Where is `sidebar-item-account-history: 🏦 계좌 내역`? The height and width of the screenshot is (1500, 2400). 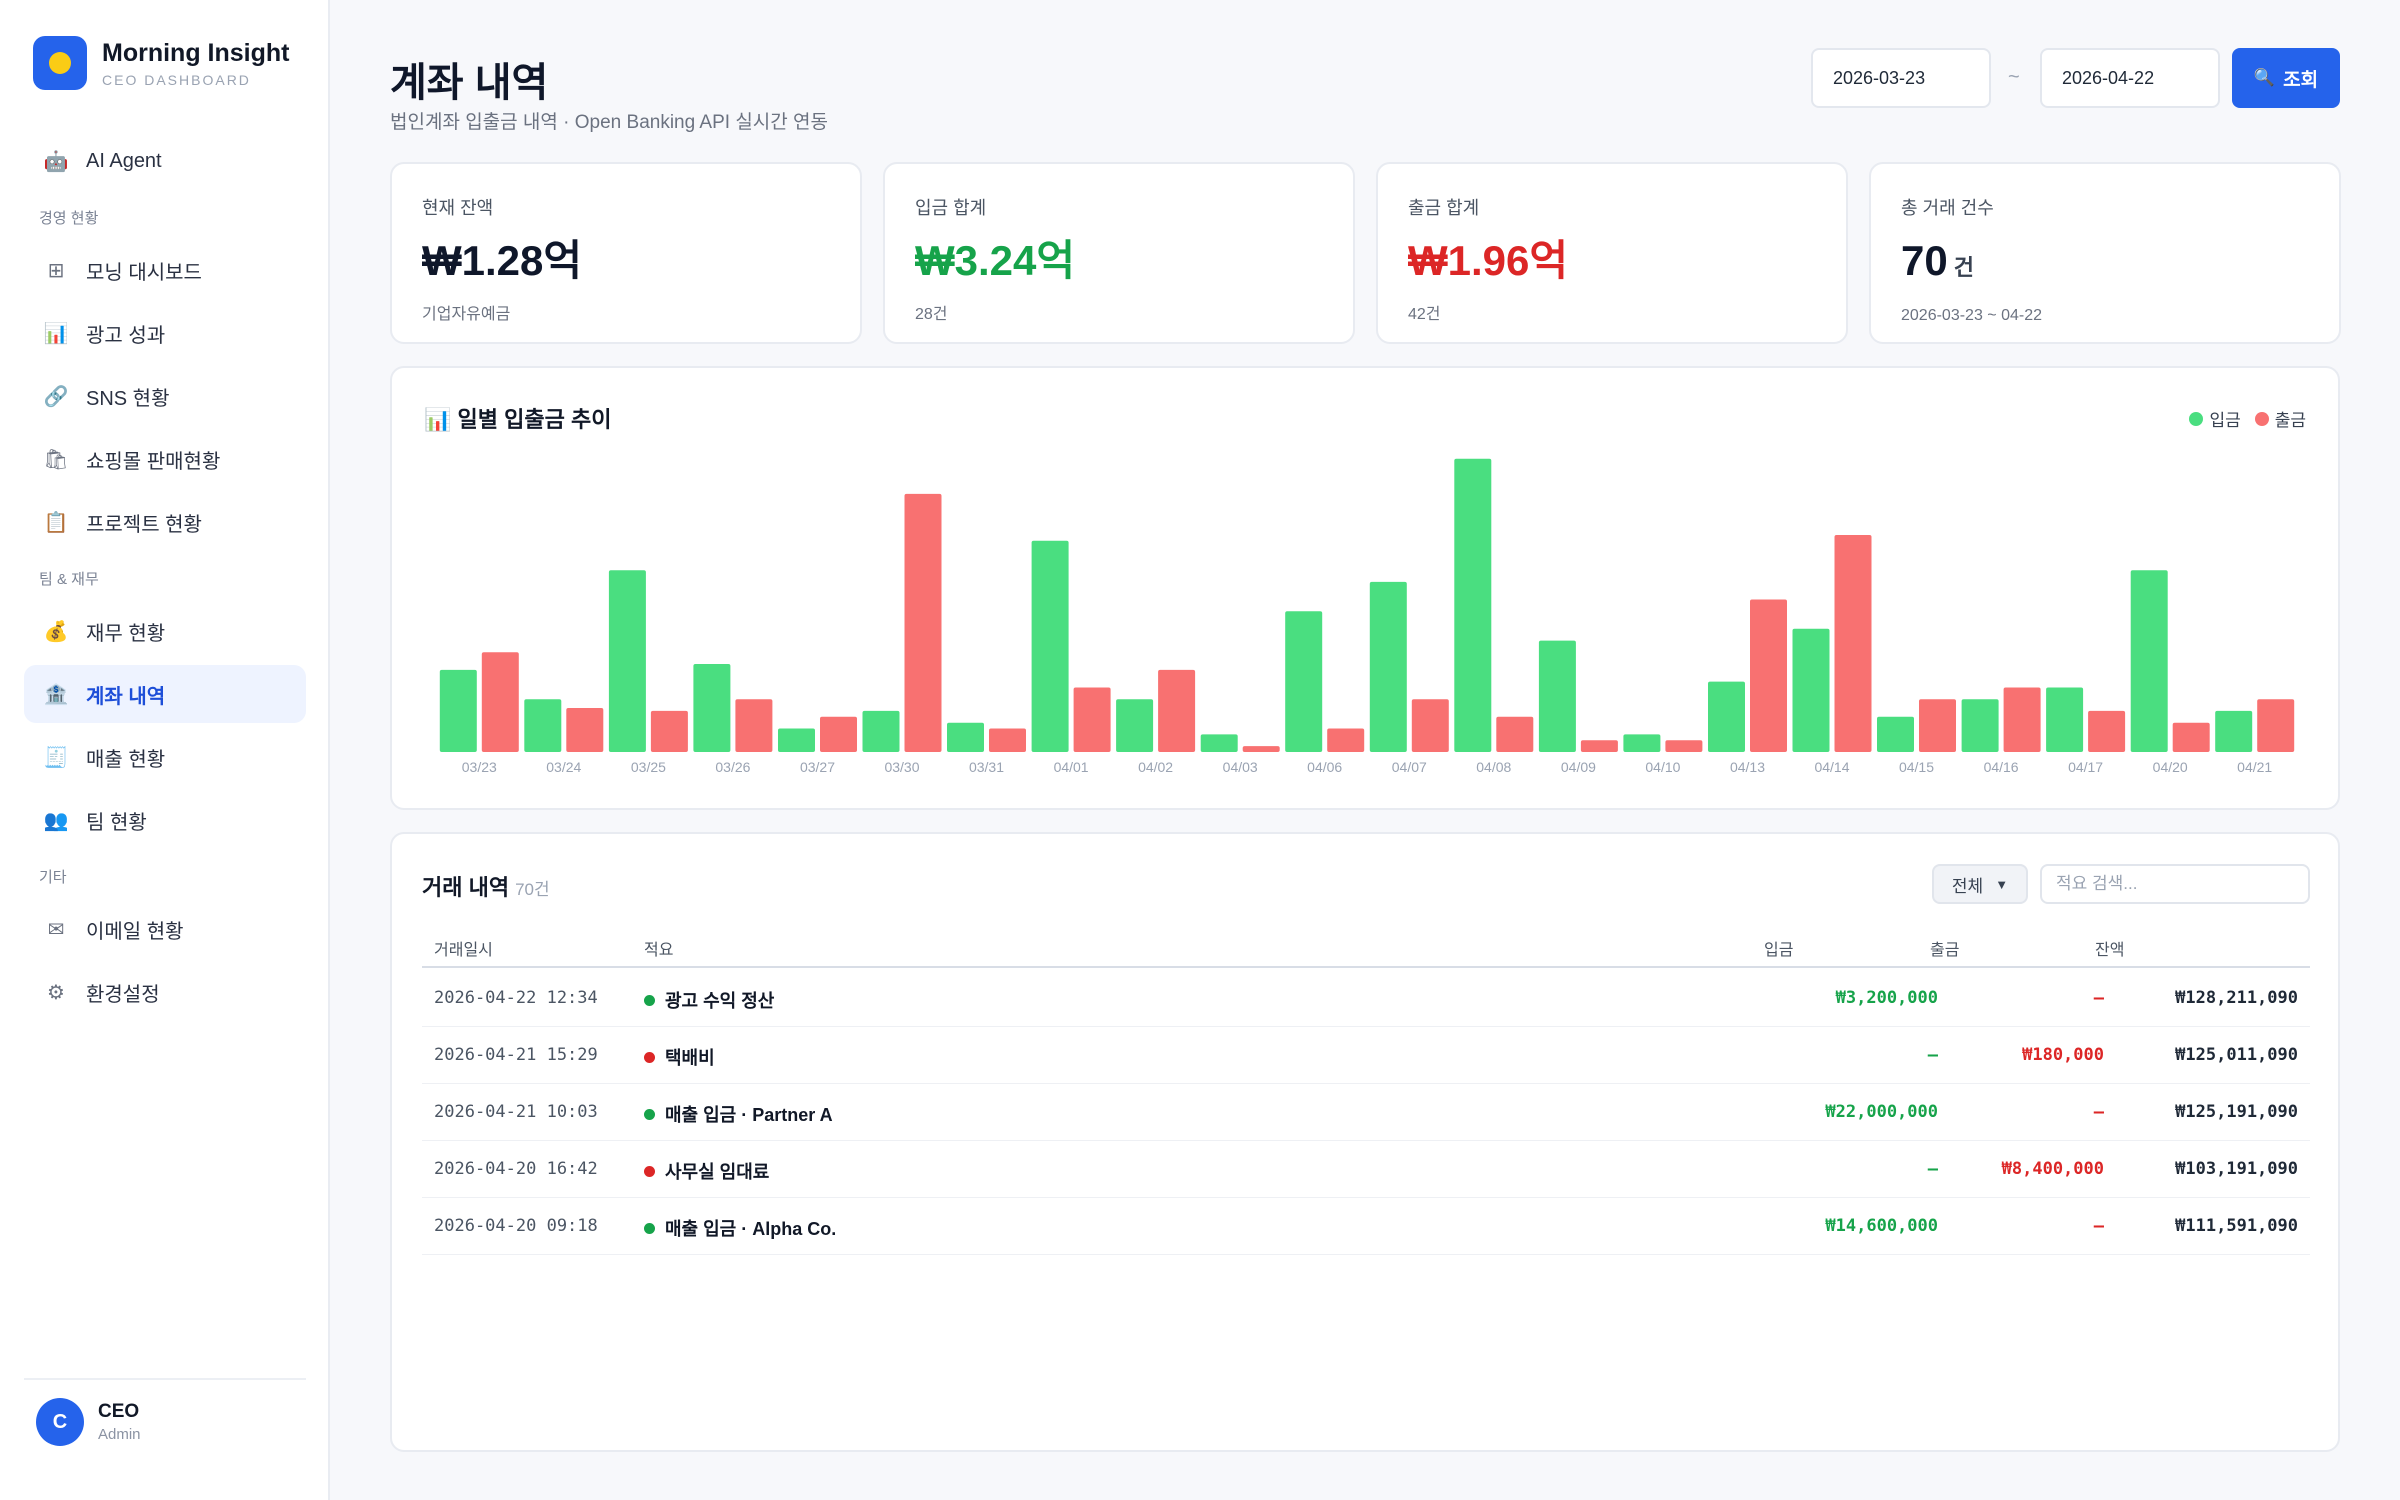 sidebar-item-account-history: 🏦 계좌 내역 is located at coordinates (165, 694).